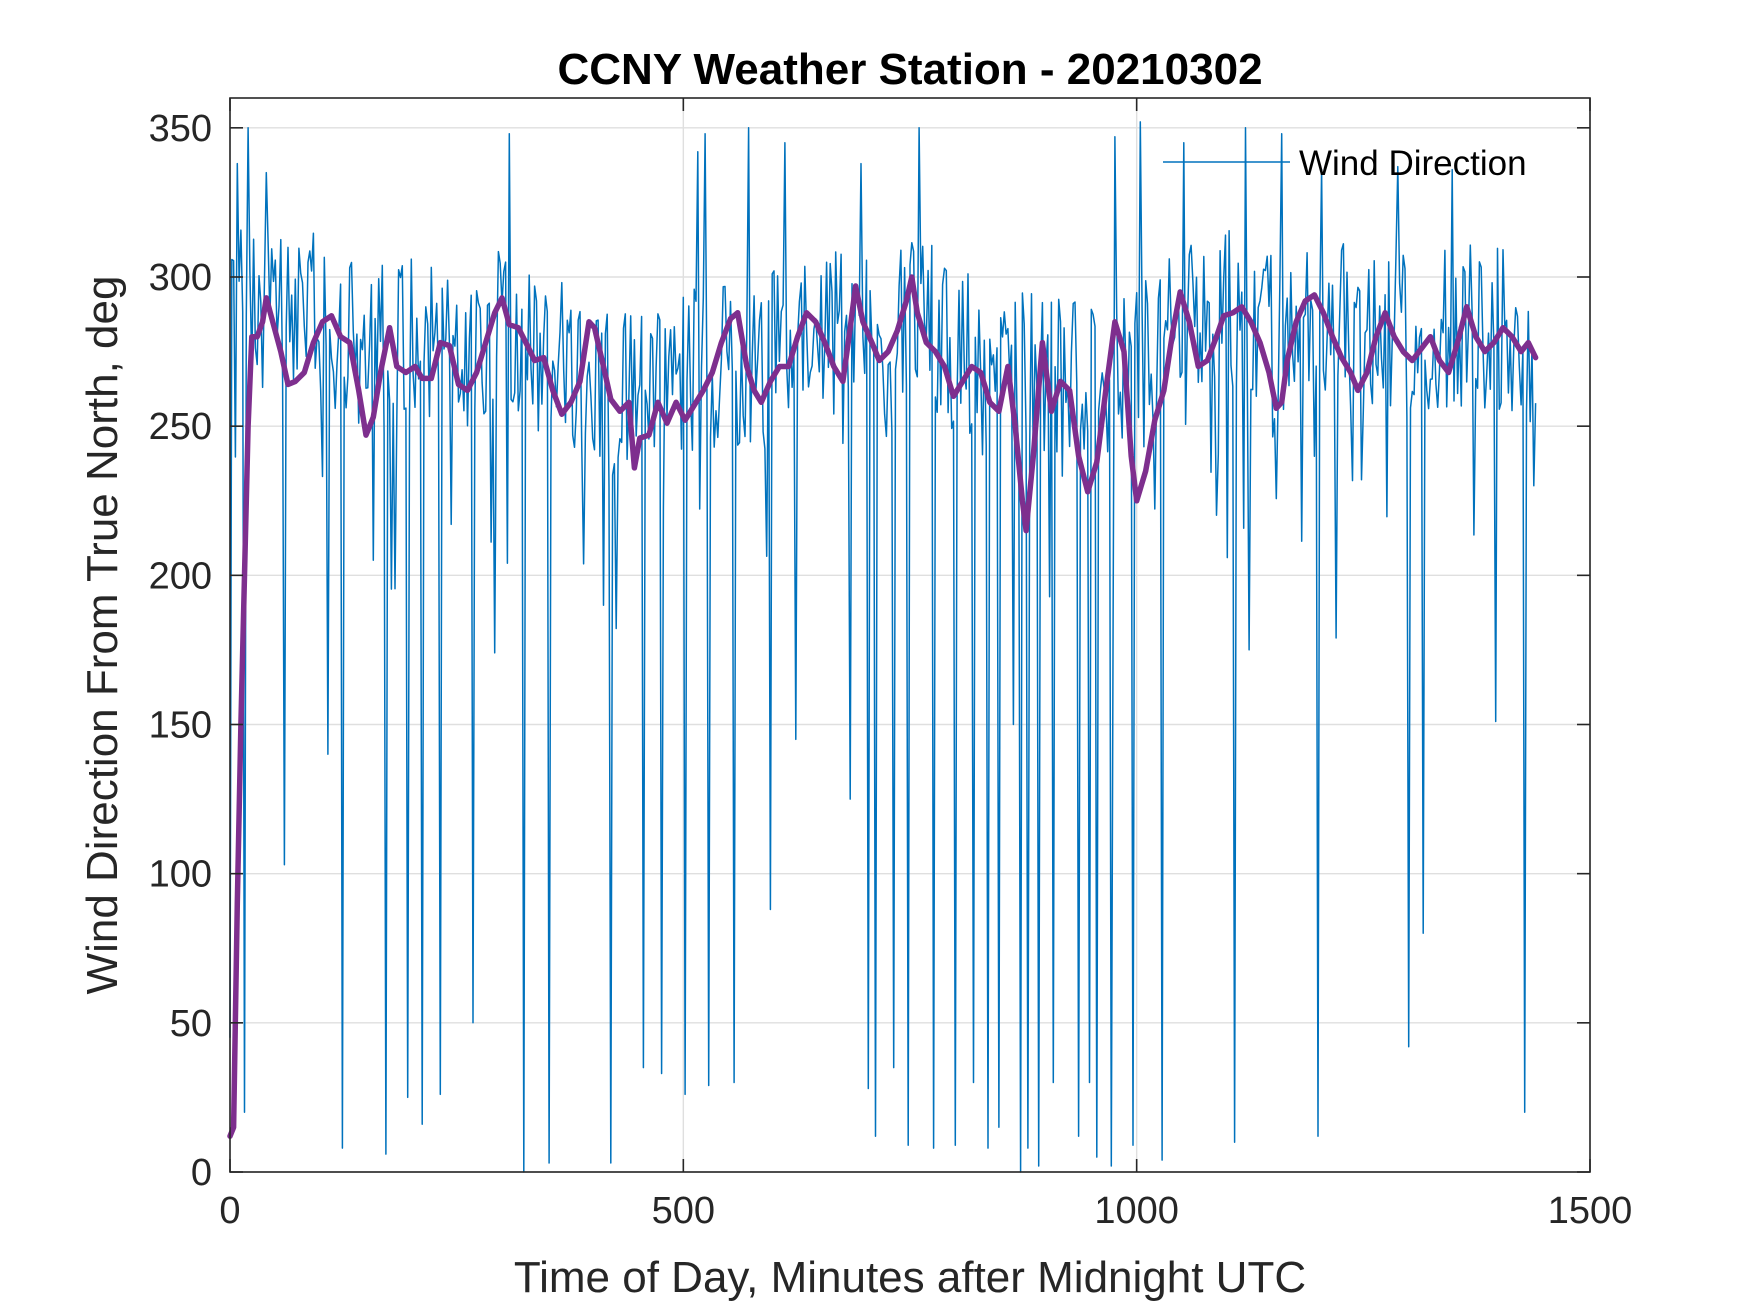 Image resolution: width=1750 pixels, height=1313 pixels. What do you see at coordinates (102, 635) in the screenshot?
I see `y-axis-label: Wind Direction From True North, deg` at bounding box center [102, 635].